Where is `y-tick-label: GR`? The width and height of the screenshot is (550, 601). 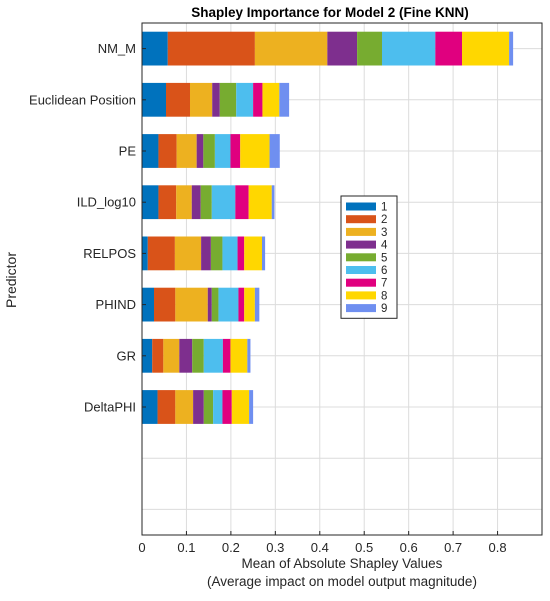
y-tick-label: GR is located at coordinates (127, 355).